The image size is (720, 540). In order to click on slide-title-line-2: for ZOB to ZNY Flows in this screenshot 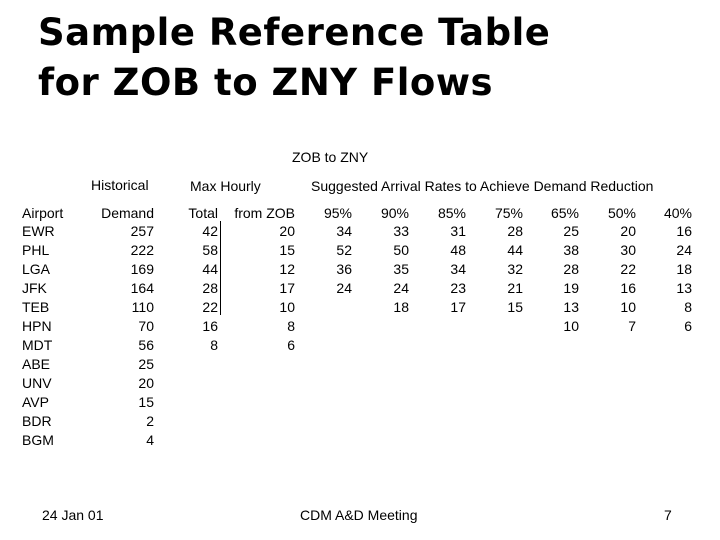, I will do `click(266, 82)`.